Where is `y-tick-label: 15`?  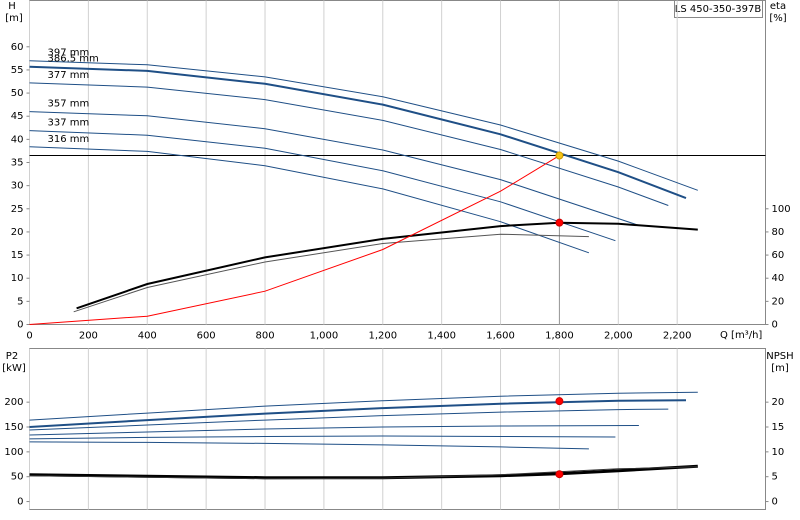
y-tick-label: 15 is located at coordinates (17, 255).